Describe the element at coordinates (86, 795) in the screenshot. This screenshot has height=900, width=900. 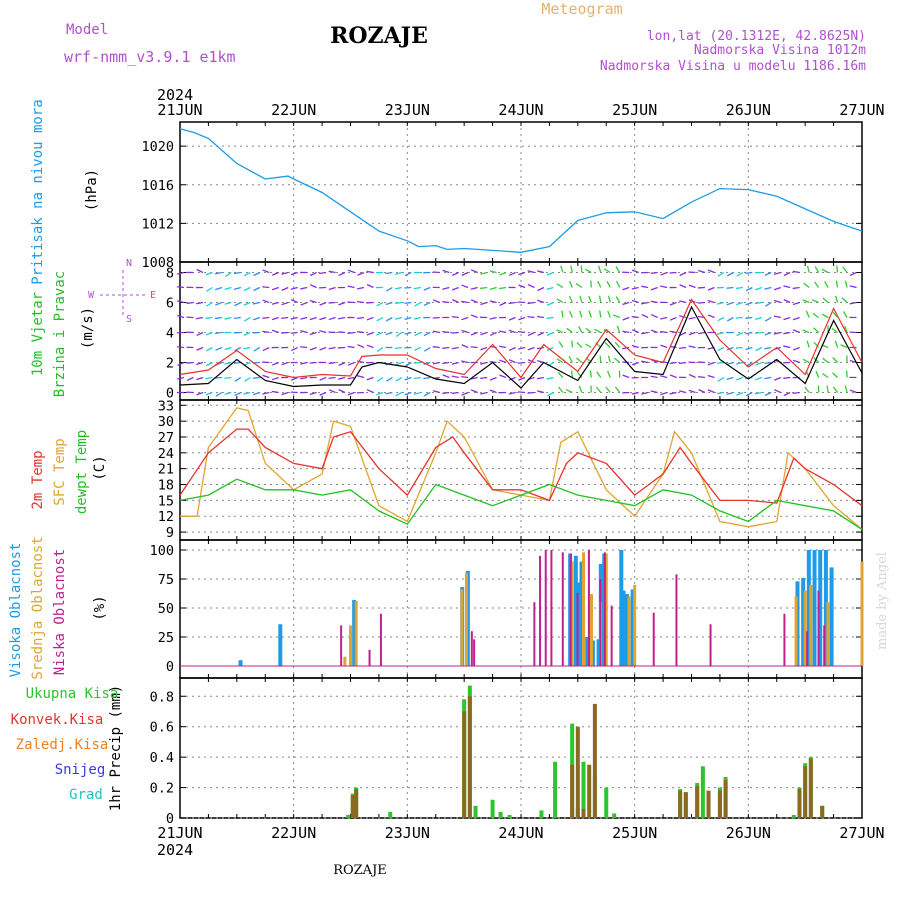
I see `precip-legend-item: Grad` at that location.